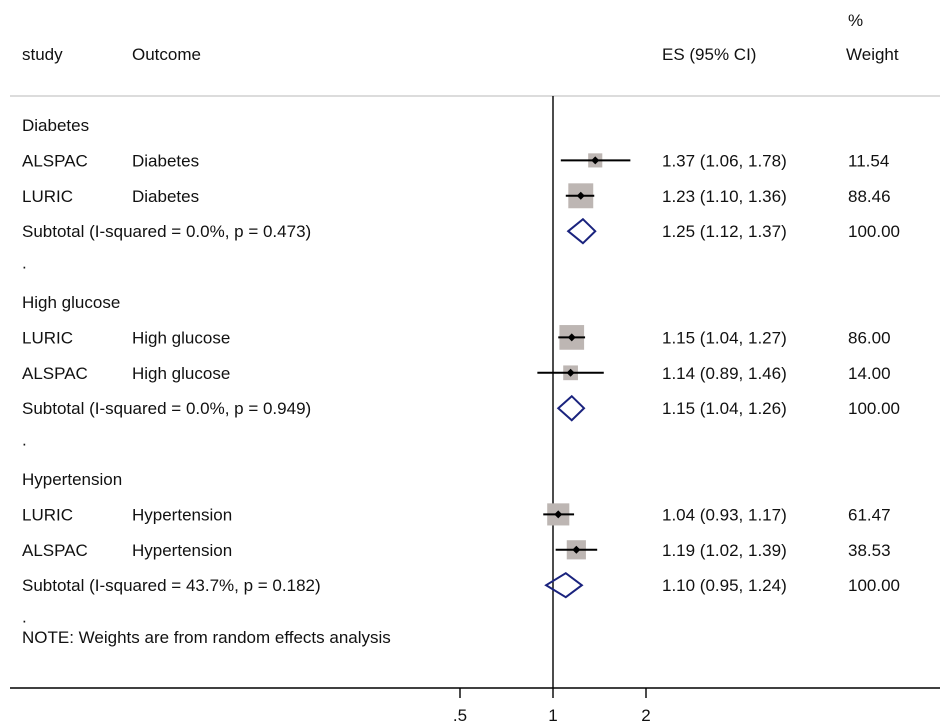  What do you see at coordinates (872, 54) in the screenshot?
I see `header-weight: Weight` at bounding box center [872, 54].